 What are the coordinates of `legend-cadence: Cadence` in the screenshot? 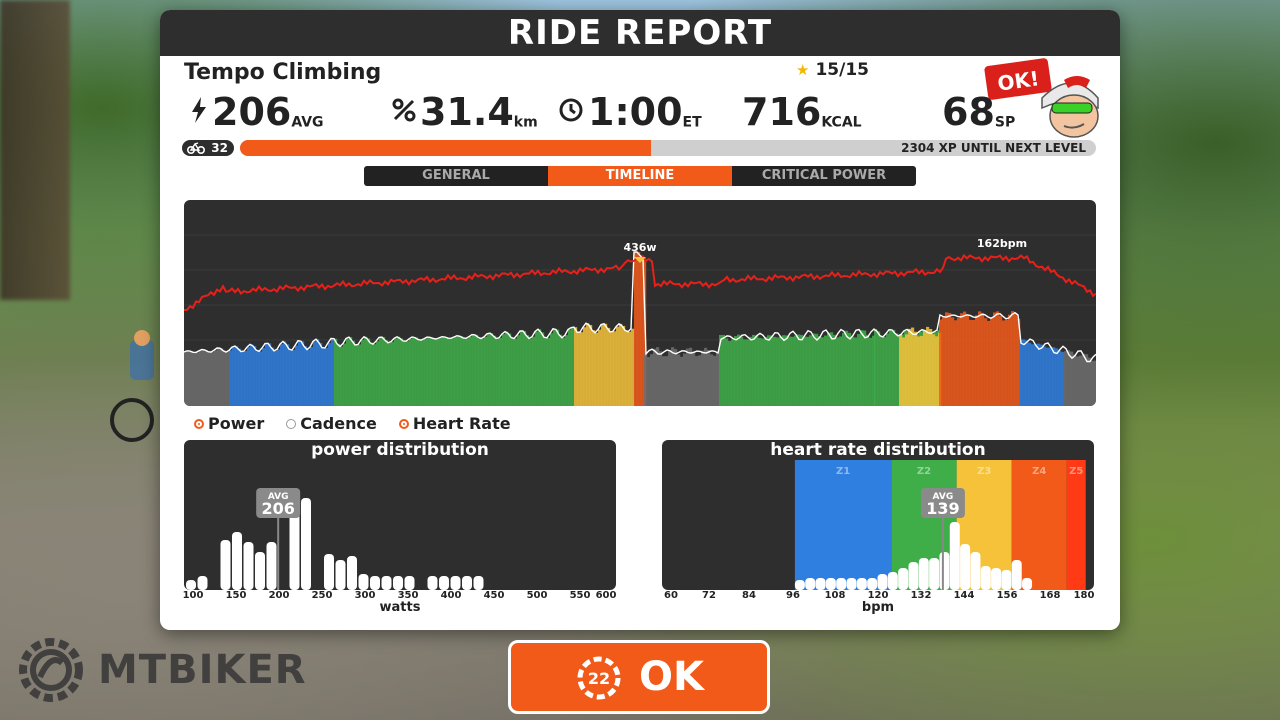 It's located at (331, 423).